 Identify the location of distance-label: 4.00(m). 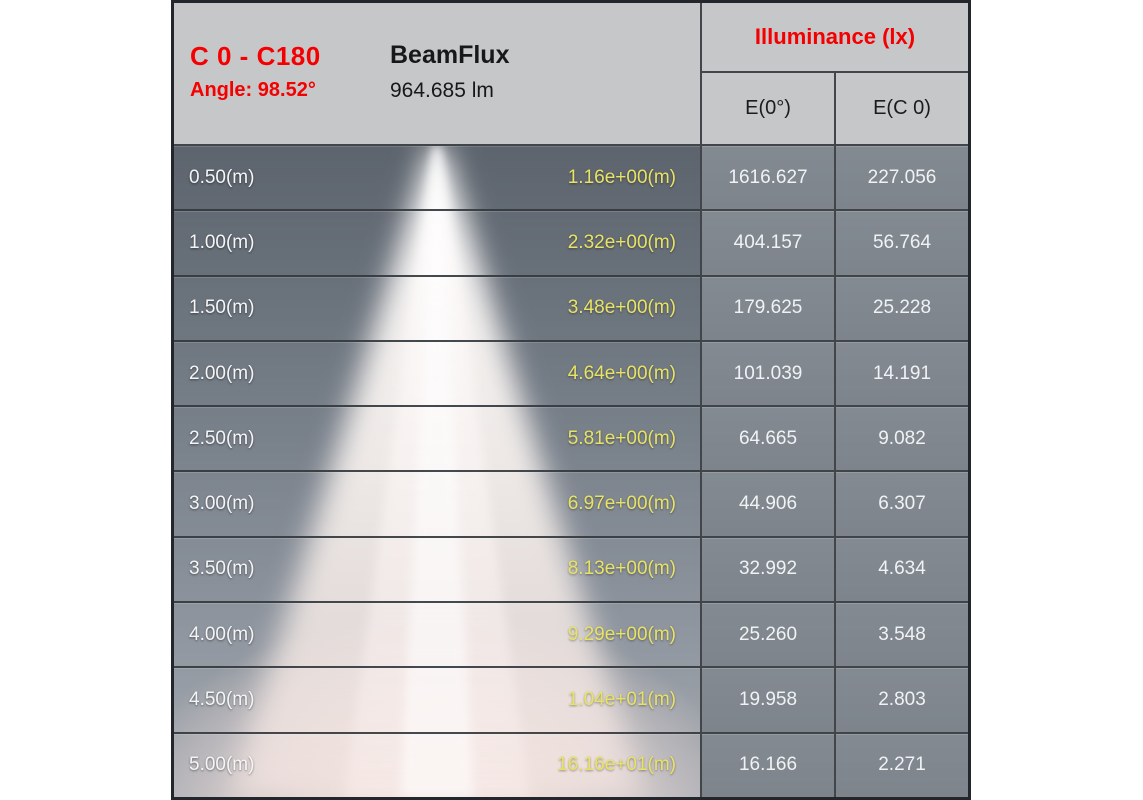
(222, 634).